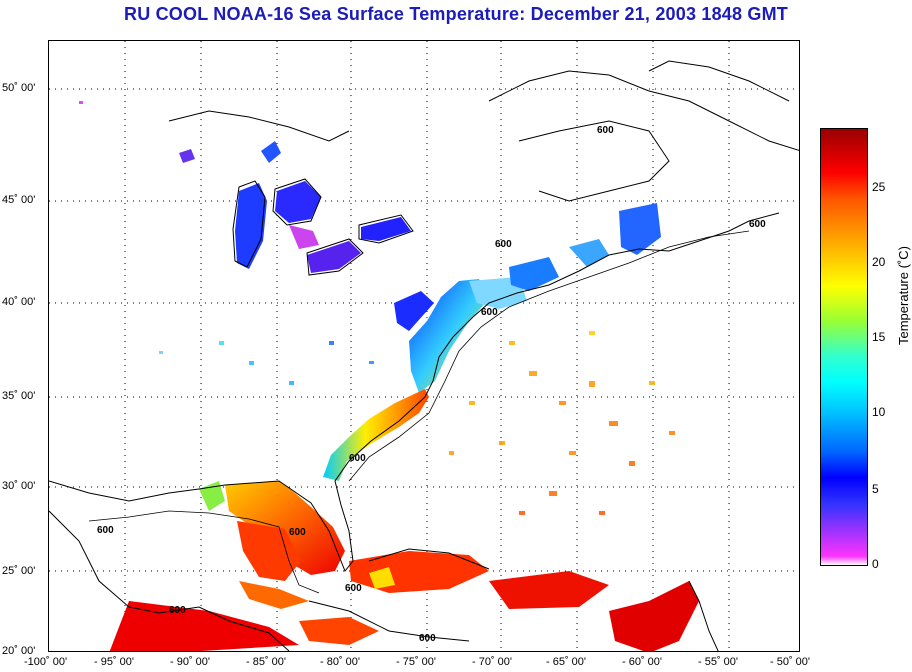 This screenshot has width=912, height=672. What do you see at coordinates (19, 396) in the screenshot?
I see `lat-label-35: 35˚ 00'` at bounding box center [19, 396].